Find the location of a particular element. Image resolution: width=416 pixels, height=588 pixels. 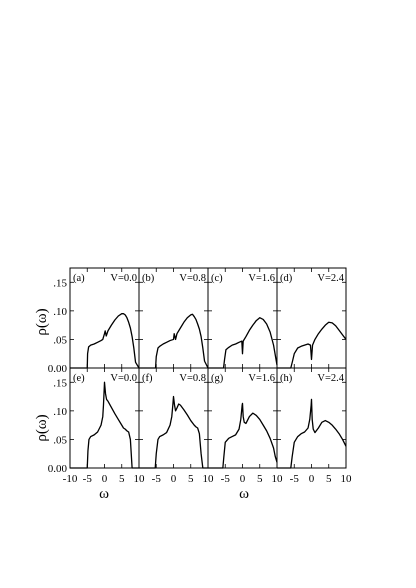

panel-h: -5 0 5 10 (h) V=2.4 is located at coordinates (314, 426).